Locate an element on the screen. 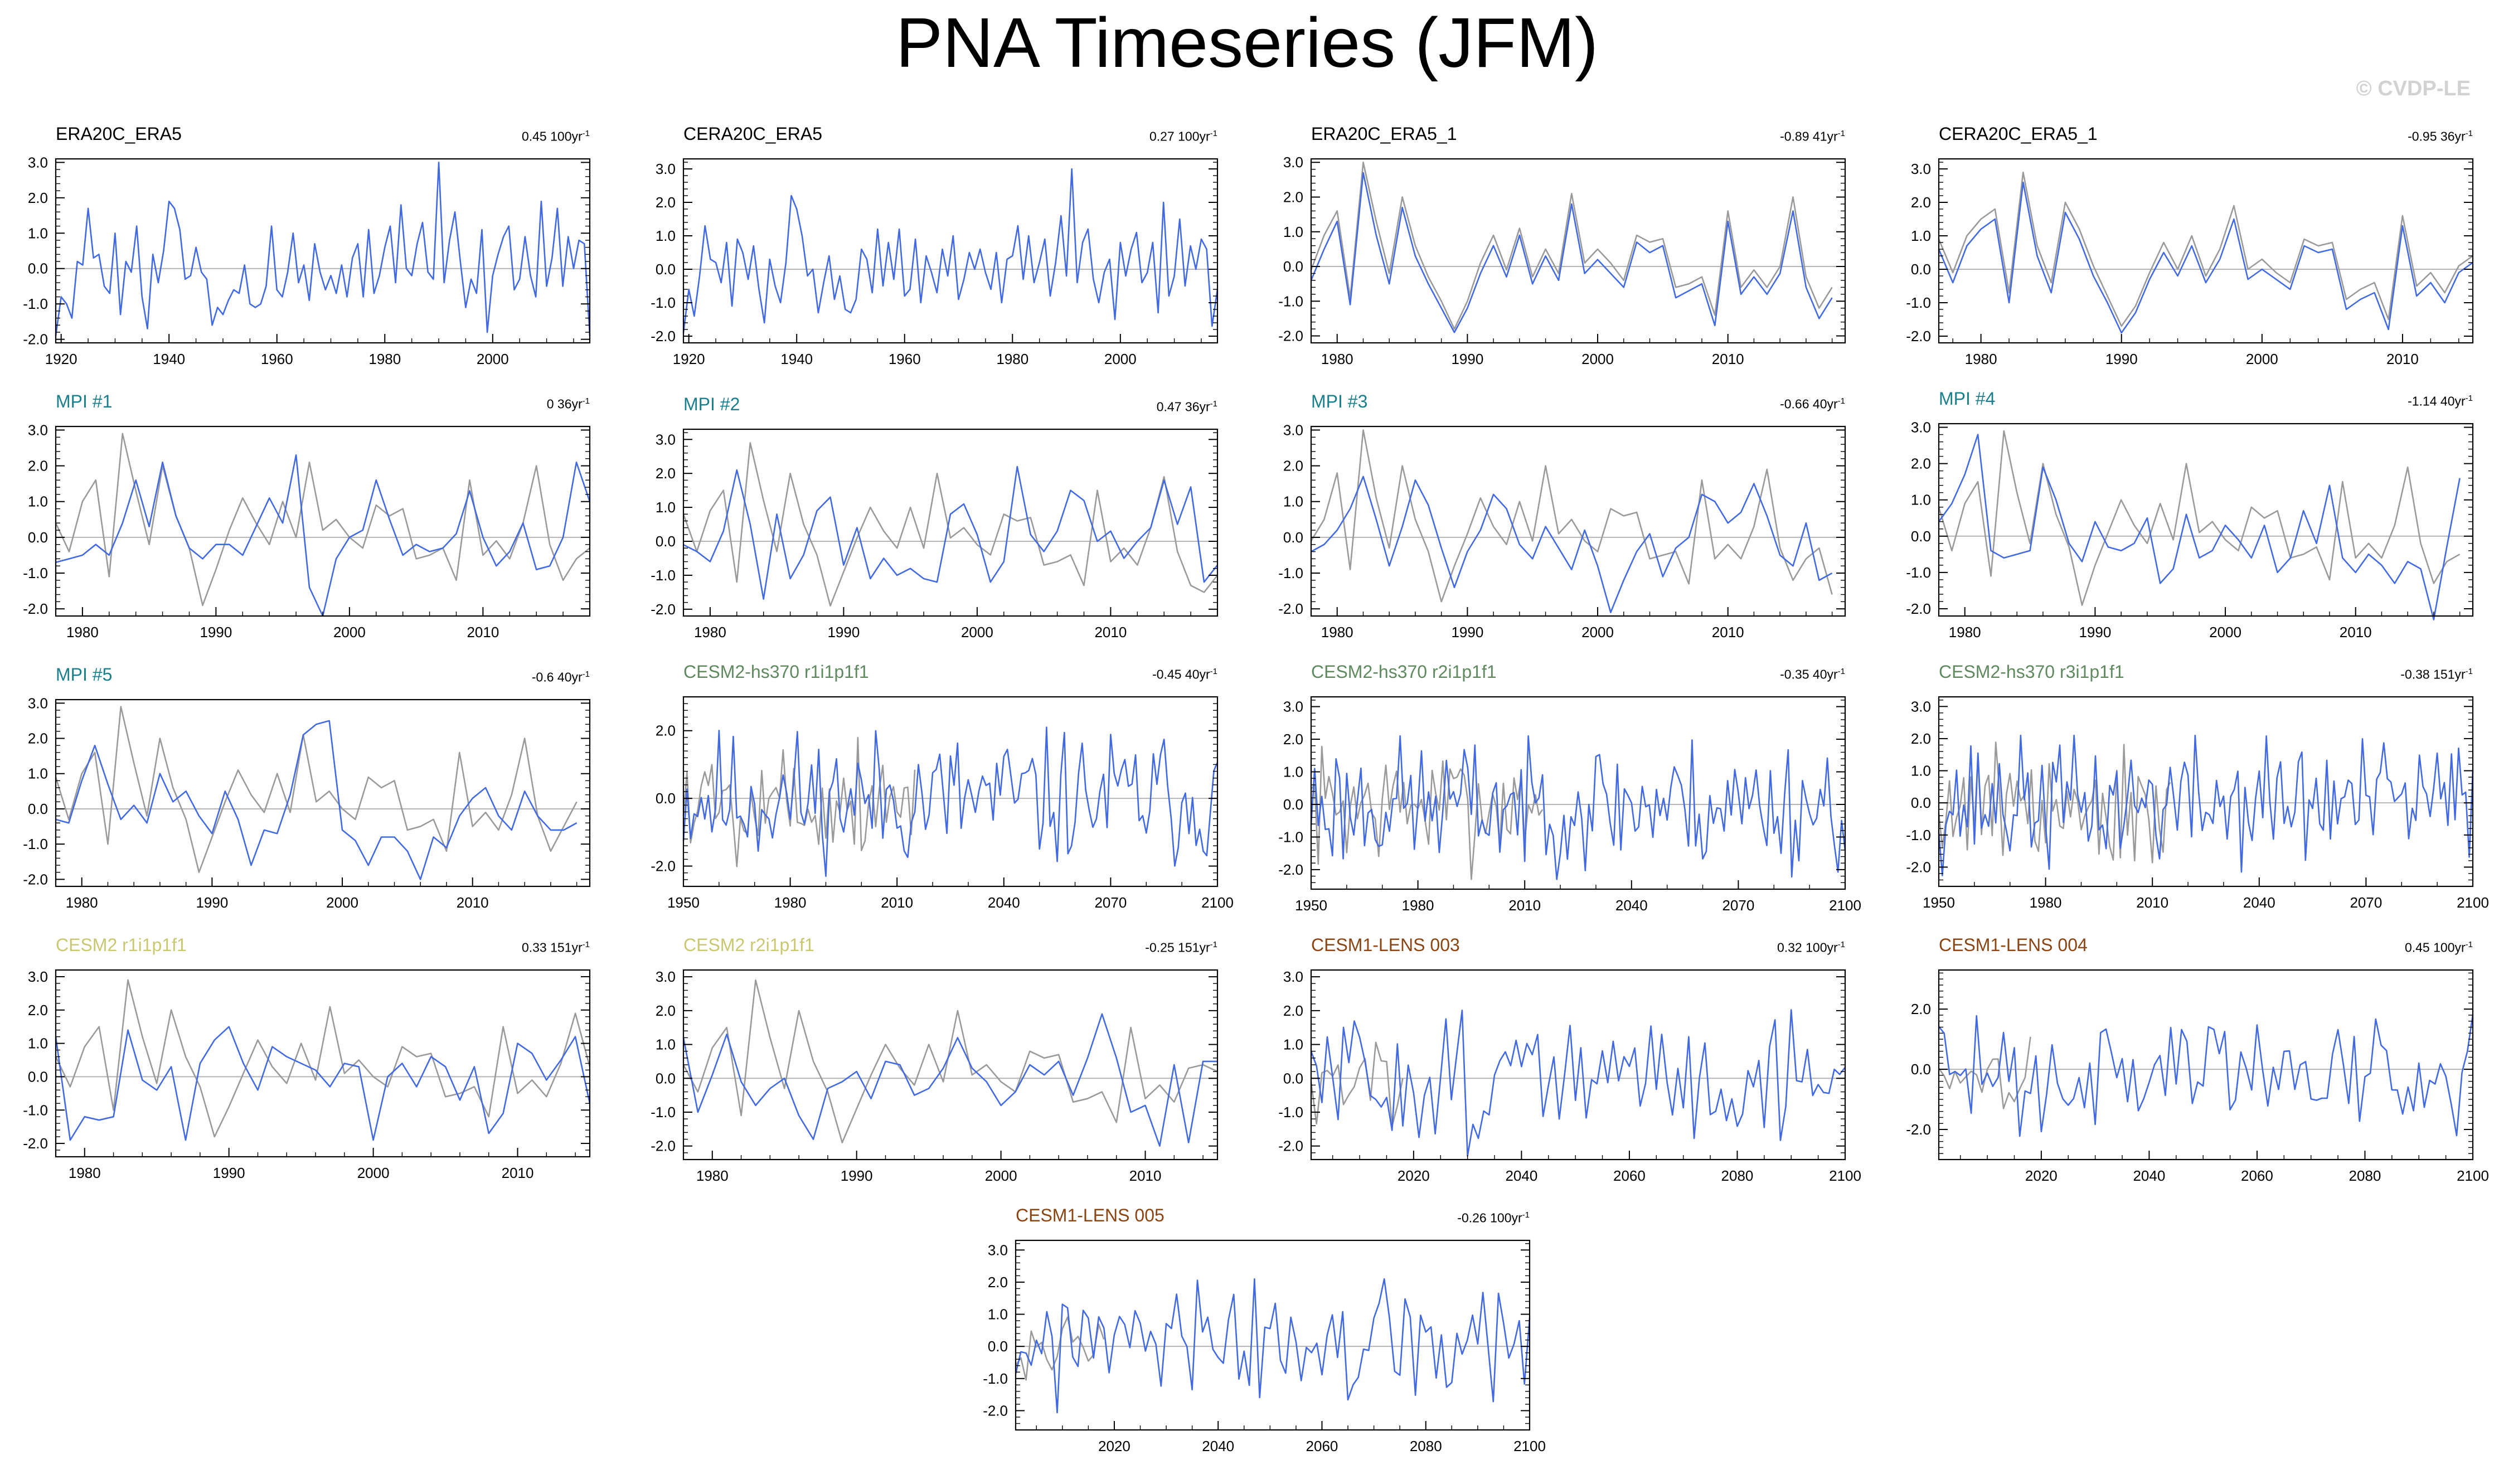 The image size is (2494, 1484). trend-label: -0.25 151yr-1 is located at coordinates (1181, 946).